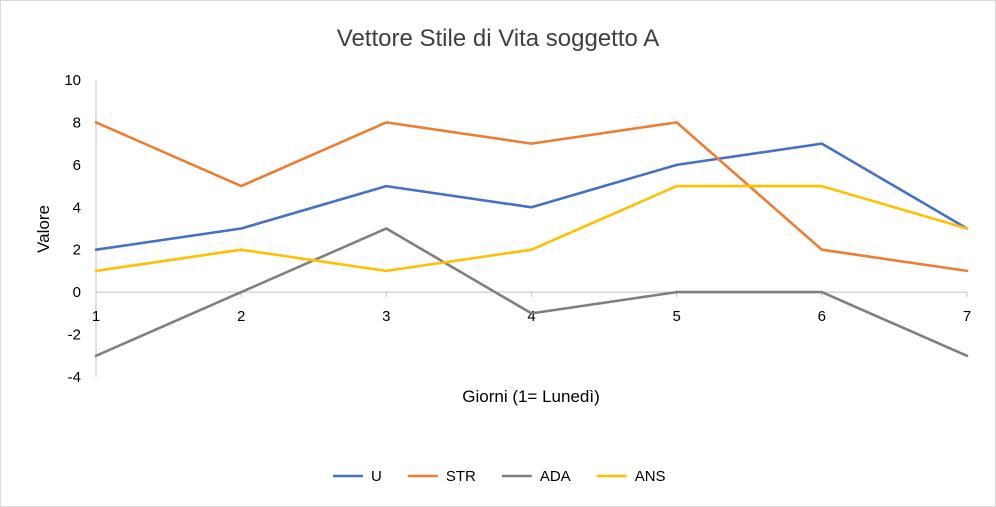 The image size is (996, 507). What do you see at coordinates (555, 476) in the screenshot?
I see `legend-label-ada: ADA` at bounding box center [555, 476].